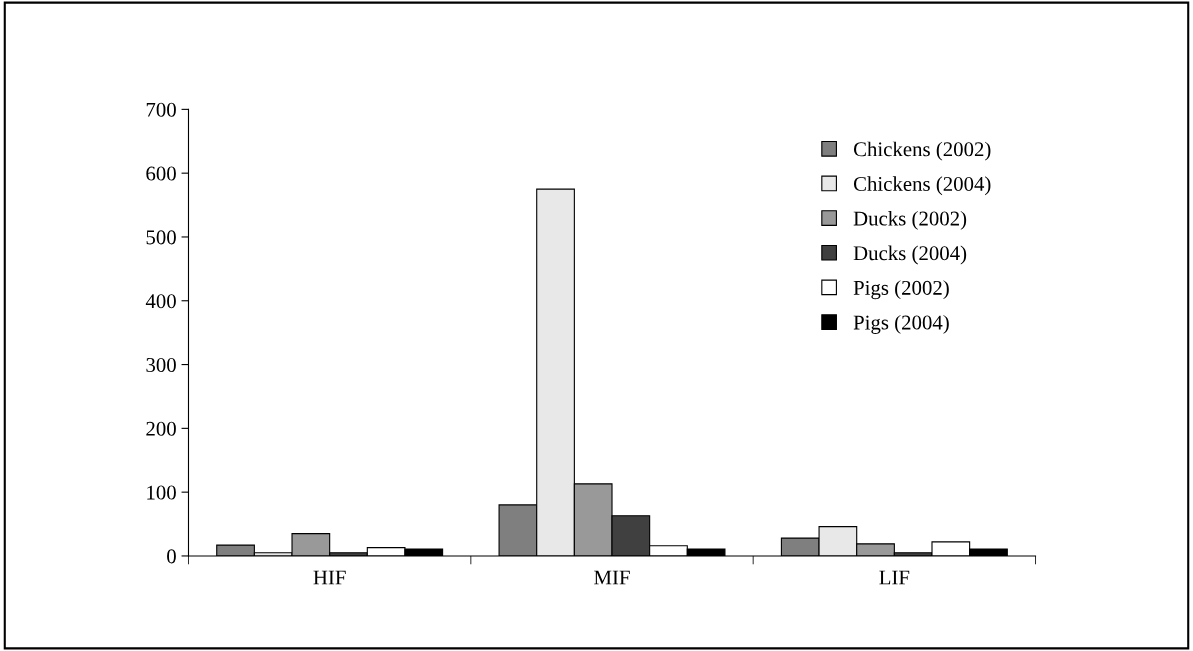 Image resolution: width=1193 pixels, height=651 pixels. What do you see at coordinates (160, 301) in the screenshot?
I see `y-tick-label: 400` at bounding box center [160, 301].